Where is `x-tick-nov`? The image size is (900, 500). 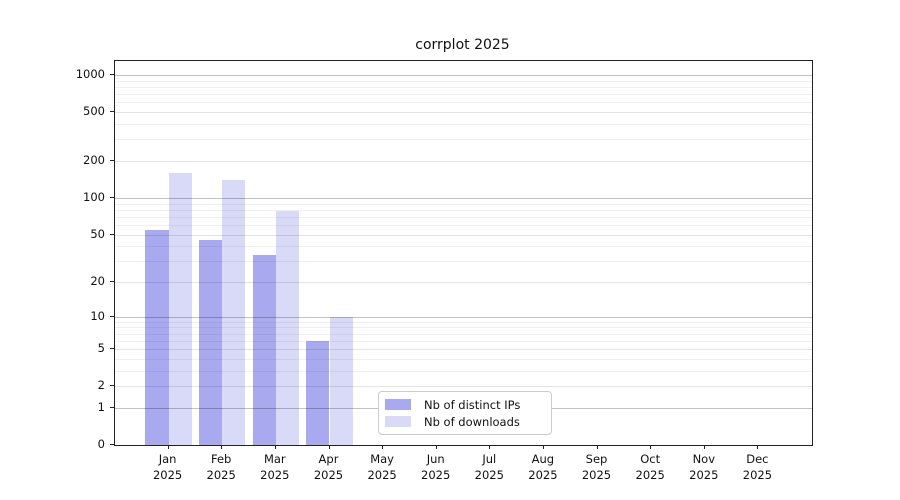 x-tick-nov is located at coordinates (704, 447).